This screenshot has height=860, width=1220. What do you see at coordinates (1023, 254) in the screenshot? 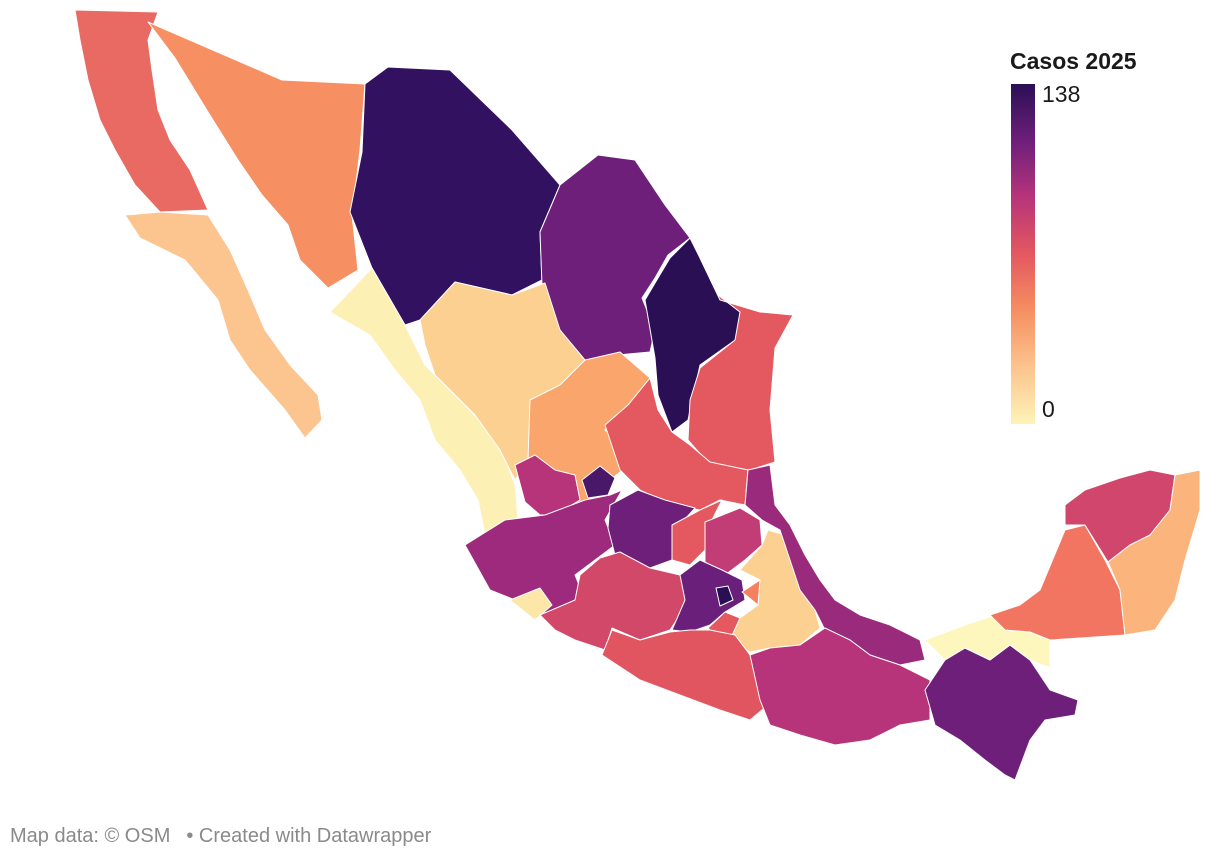
I see `legend-color-scale` at bounding box center [1023, 254].